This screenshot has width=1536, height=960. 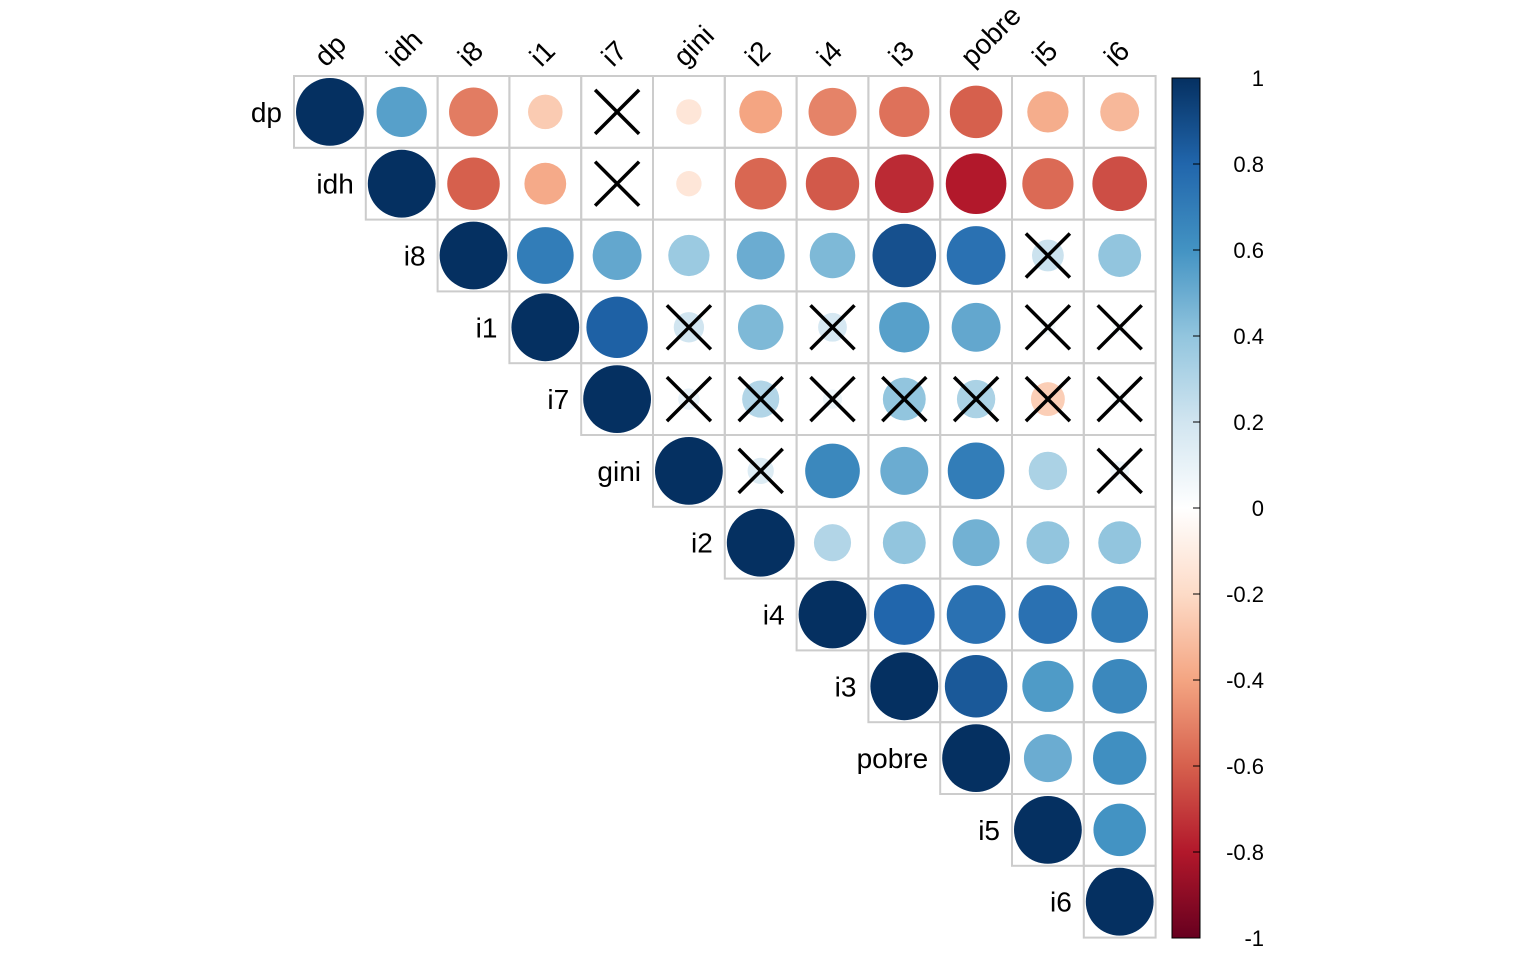 I want to click on corr-circle-i4-i4, so click(x=832, y=614).